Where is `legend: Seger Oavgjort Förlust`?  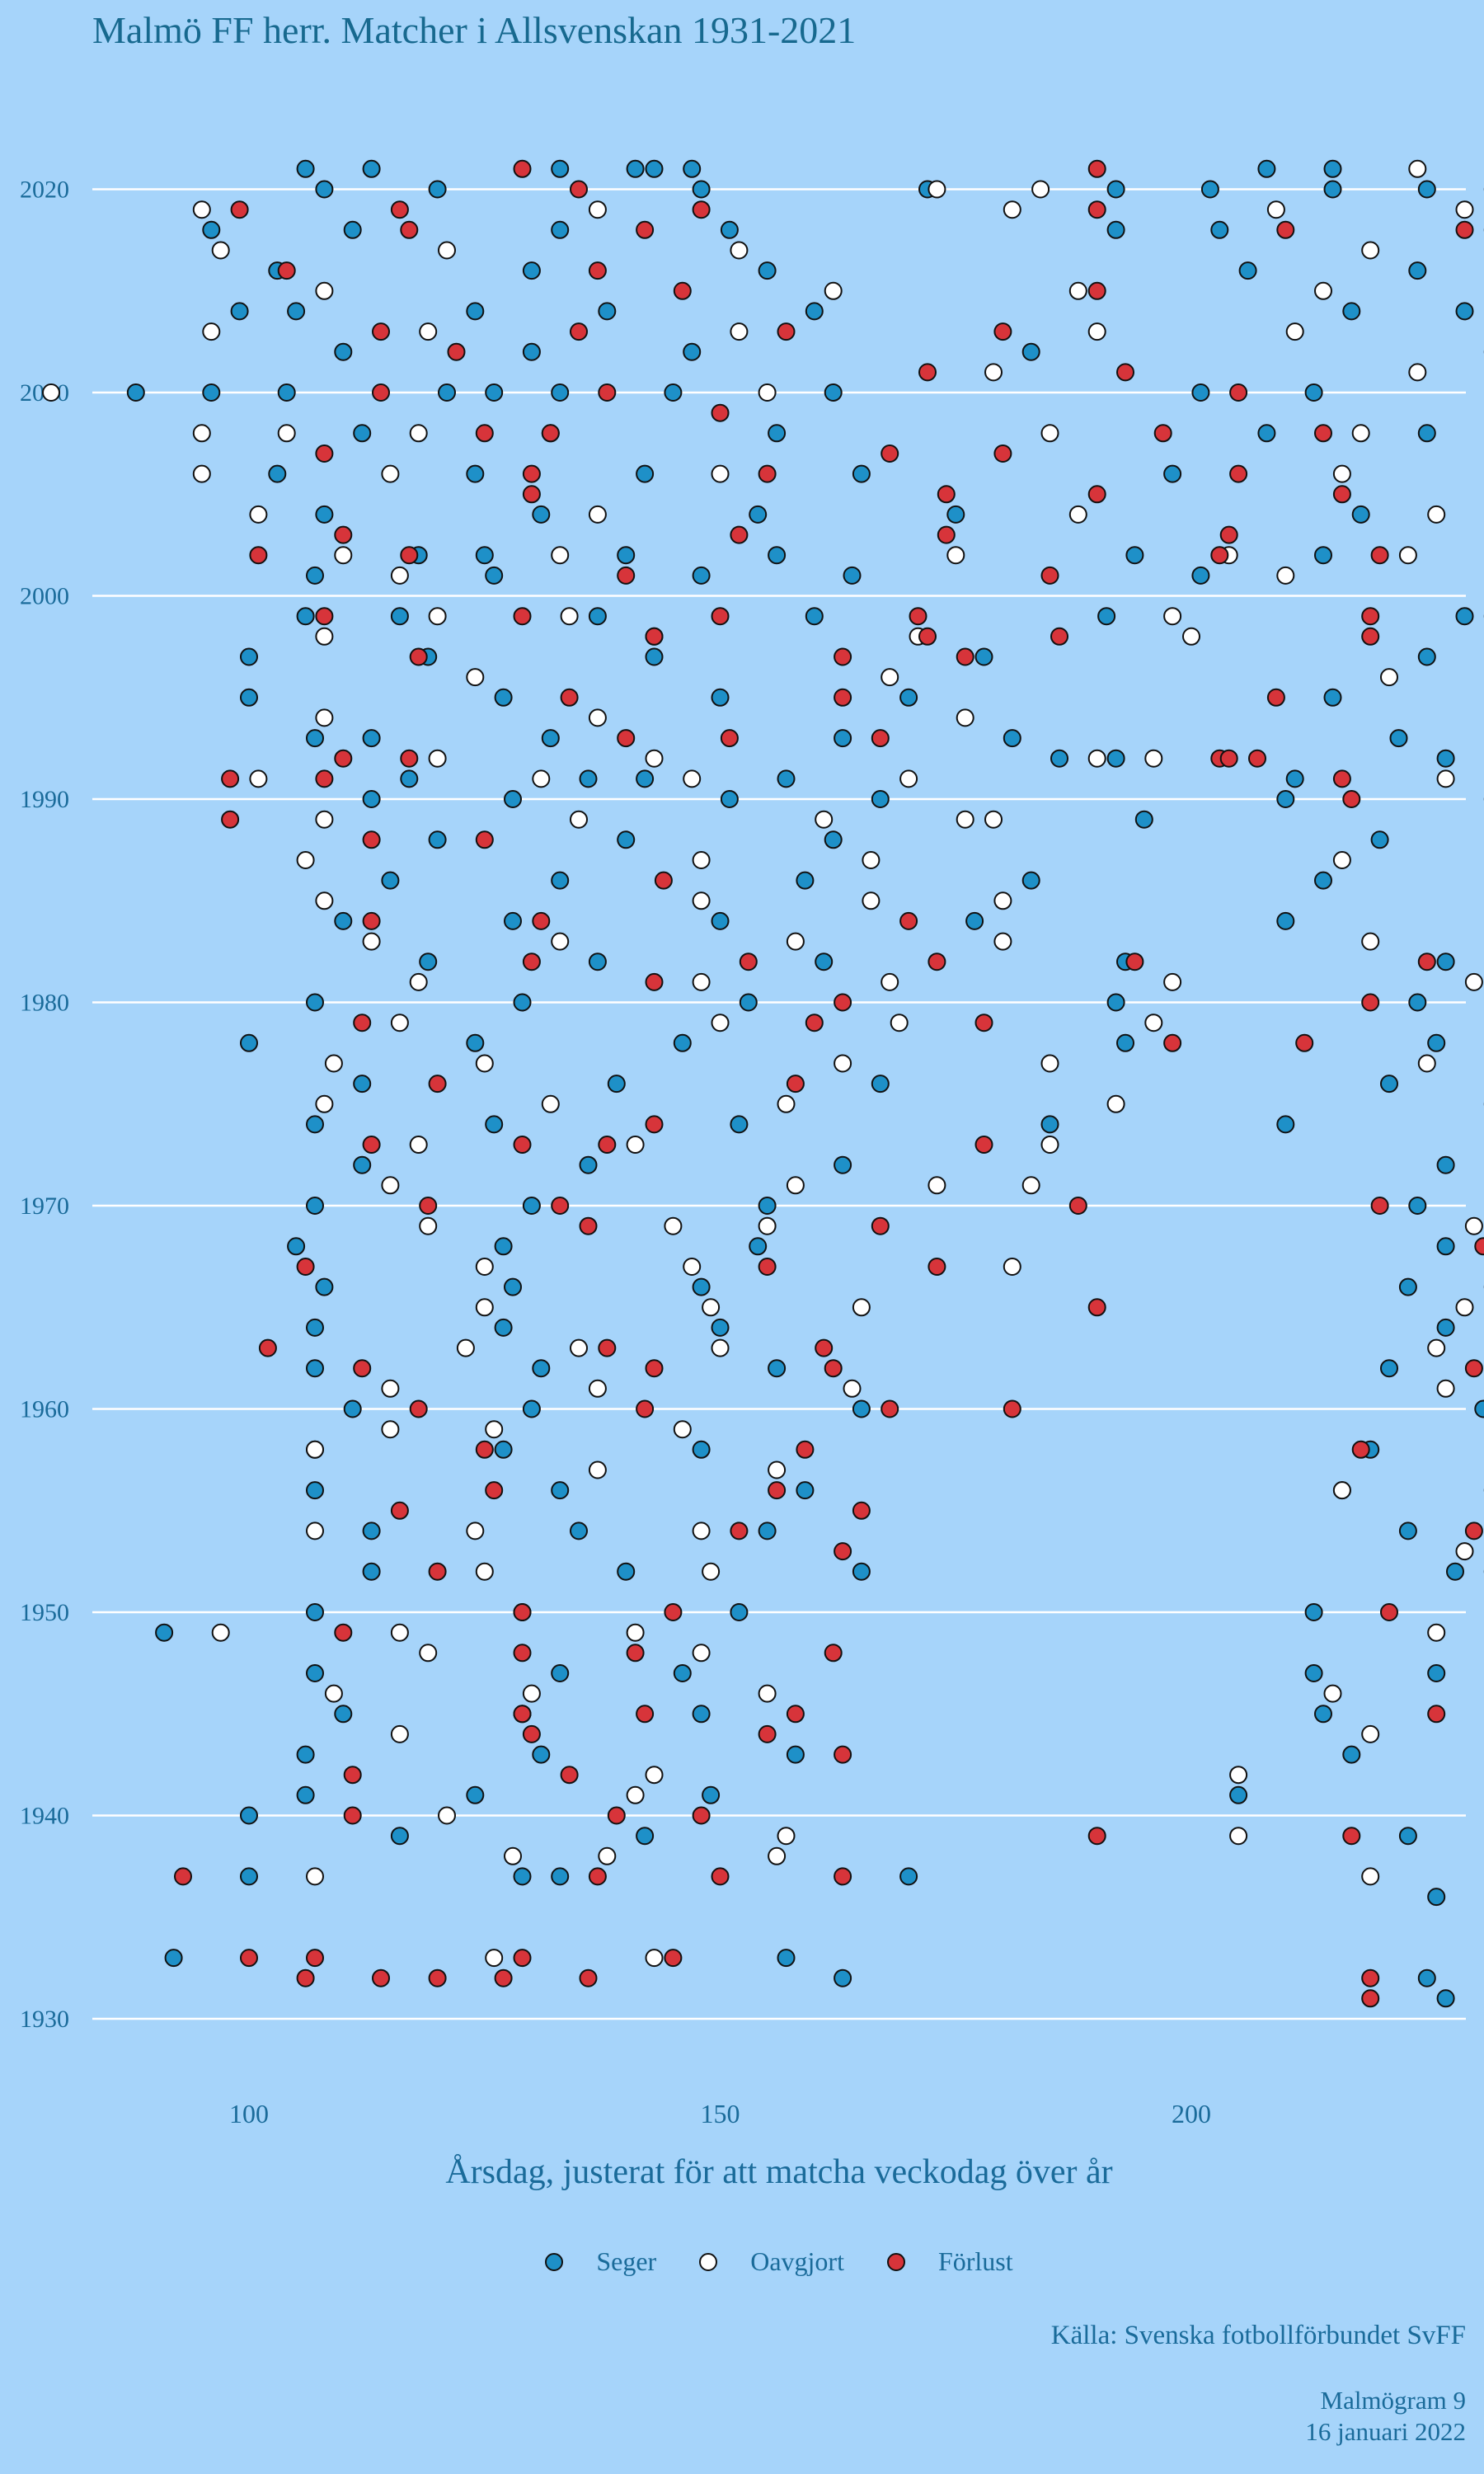 legend: Seger Oavgjort Förlust is located at coordinates (742, 2261).